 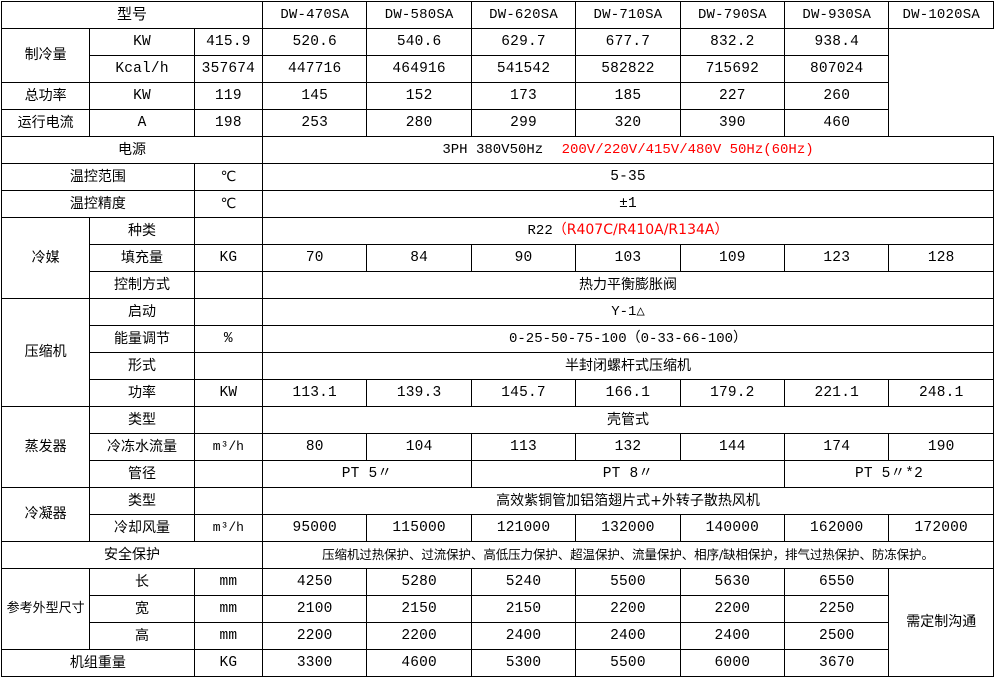 What do you see at coordinates (889, 474) in the screenshot?
I see `cell-pipe-diameter-group-2: PT 5〃*2` at bounding box center [889, 474].